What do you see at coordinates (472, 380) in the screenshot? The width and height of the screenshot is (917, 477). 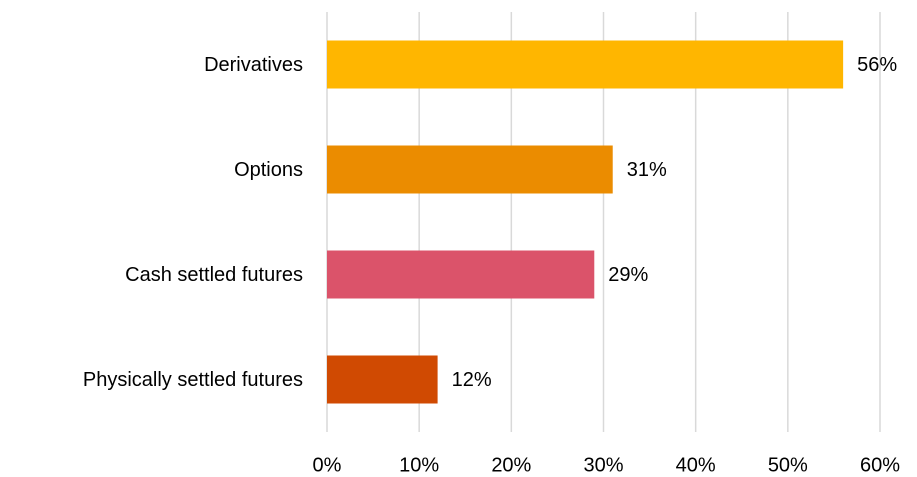 I see `value-label: 12%` at bounding box center [472, 380].